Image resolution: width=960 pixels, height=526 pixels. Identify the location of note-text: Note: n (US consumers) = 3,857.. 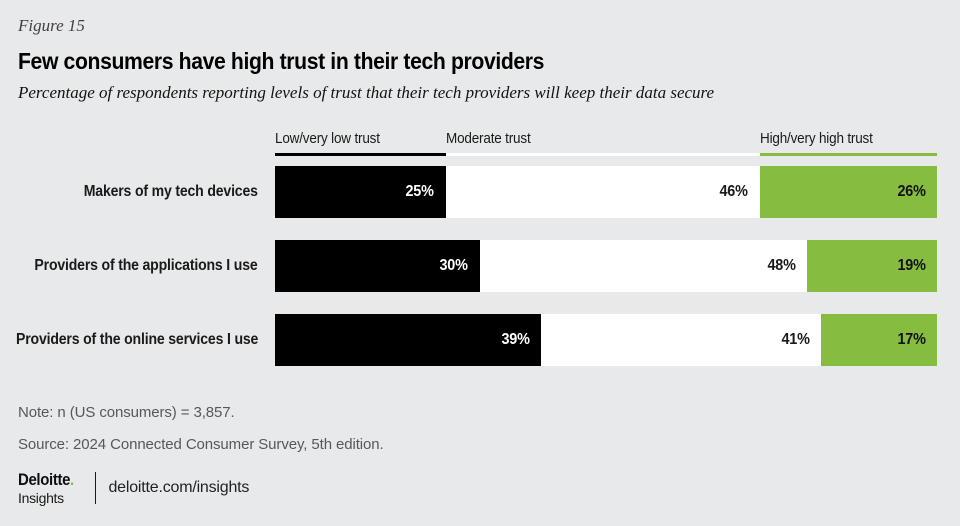
(126, 412).